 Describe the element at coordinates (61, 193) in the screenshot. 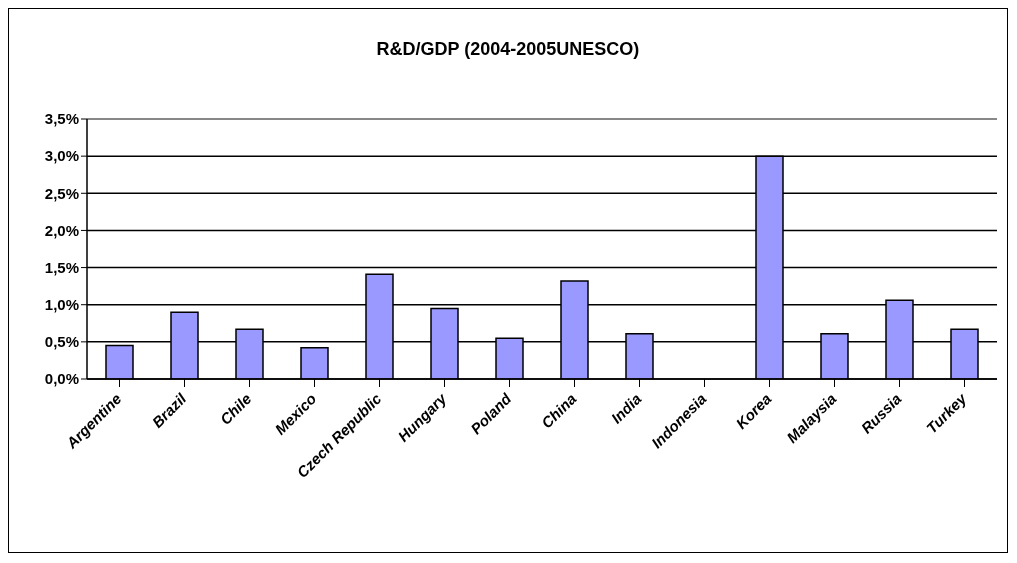

I see `y-tick-label: 2,5%` at that location.